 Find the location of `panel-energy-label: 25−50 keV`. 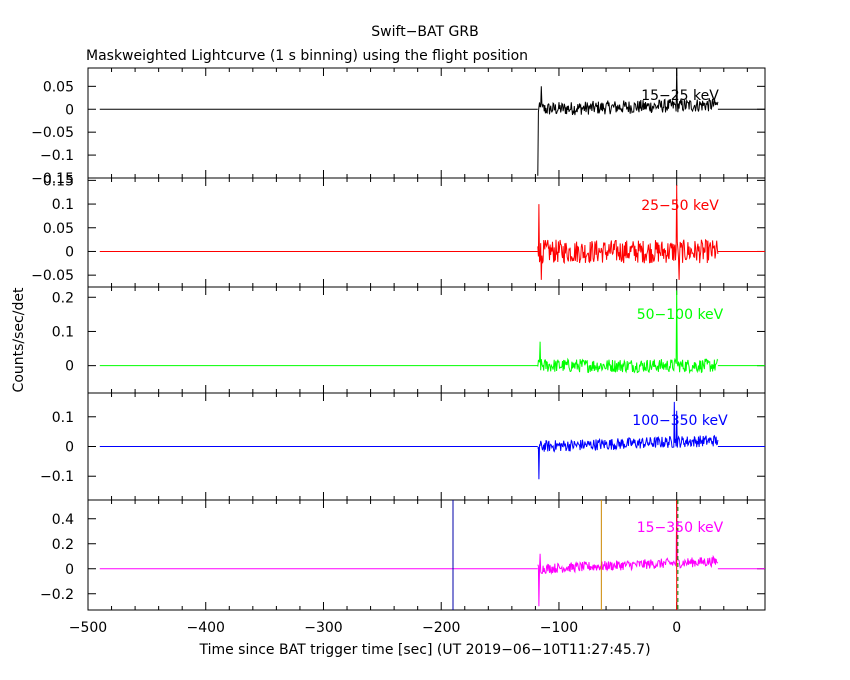

panel-energy-label: 25−50 keV is located at coordinates (680, 206).